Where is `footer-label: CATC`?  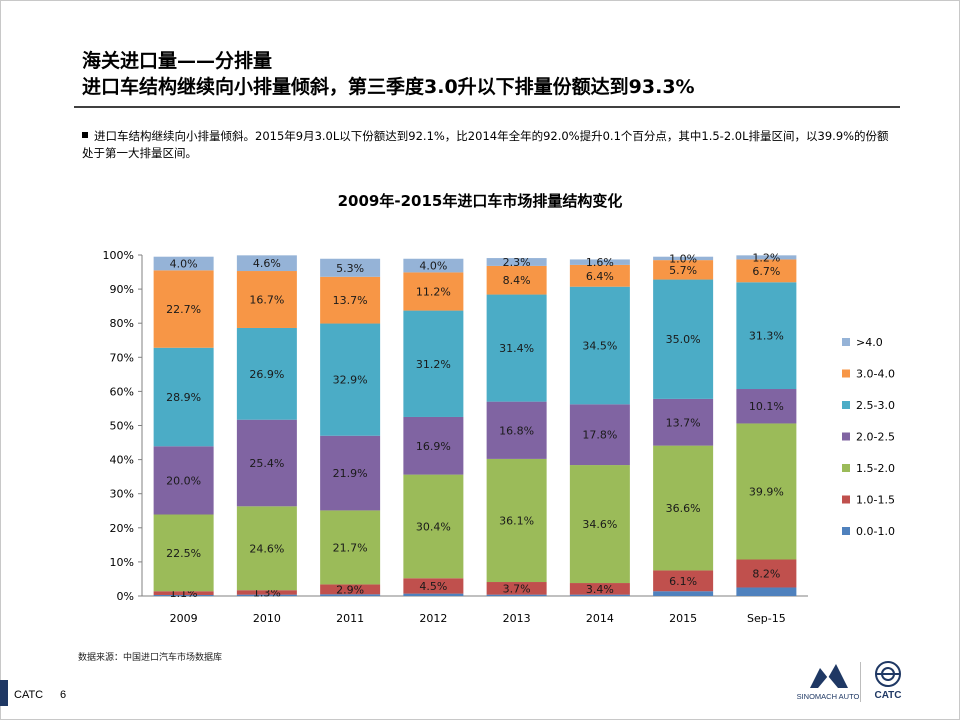 footer-label: CATC is located at coordinates (29, 695).